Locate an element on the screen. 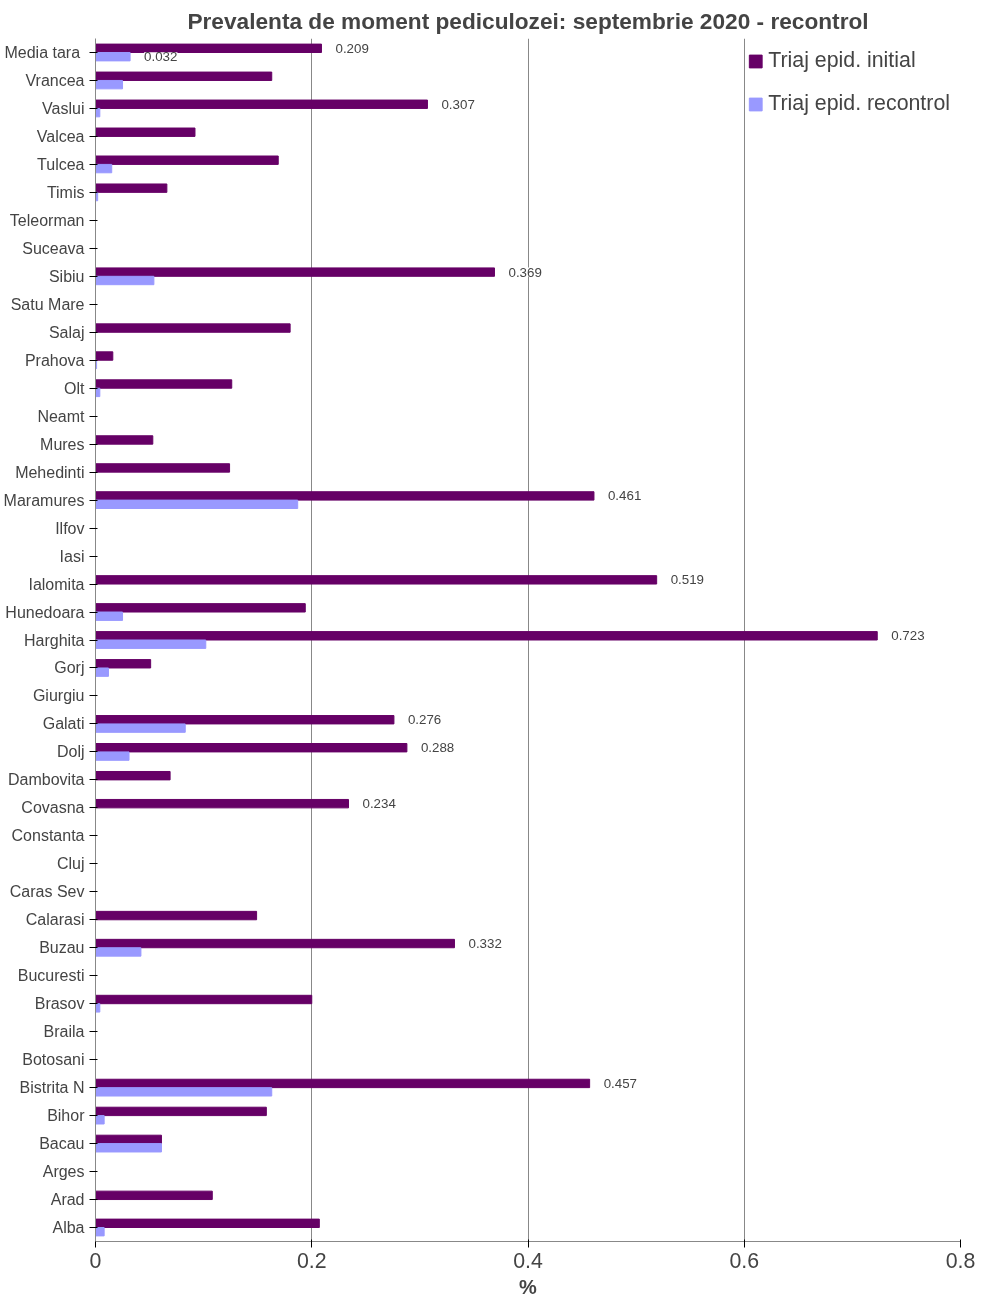 This screenshot has width=998, height=1314. y-tick-label: Salaj is located at coordinates (66, 332).